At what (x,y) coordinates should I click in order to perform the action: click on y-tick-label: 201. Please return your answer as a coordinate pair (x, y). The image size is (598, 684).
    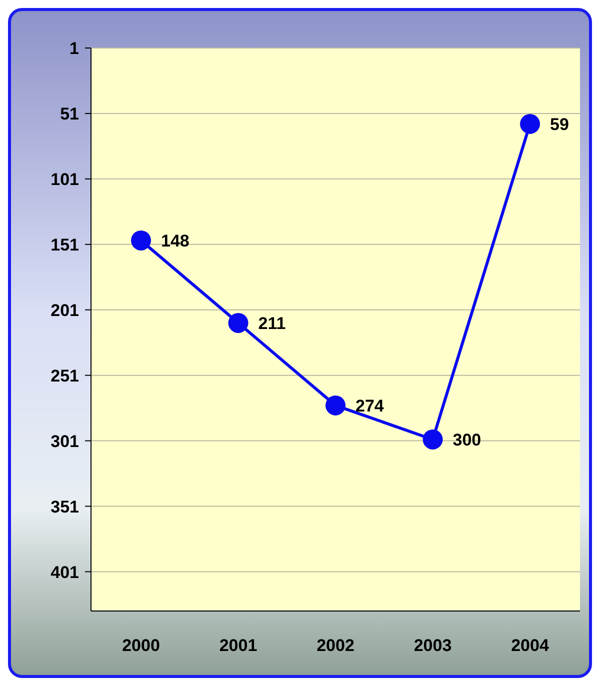
    Looking at the image, I should click on (64, 310).